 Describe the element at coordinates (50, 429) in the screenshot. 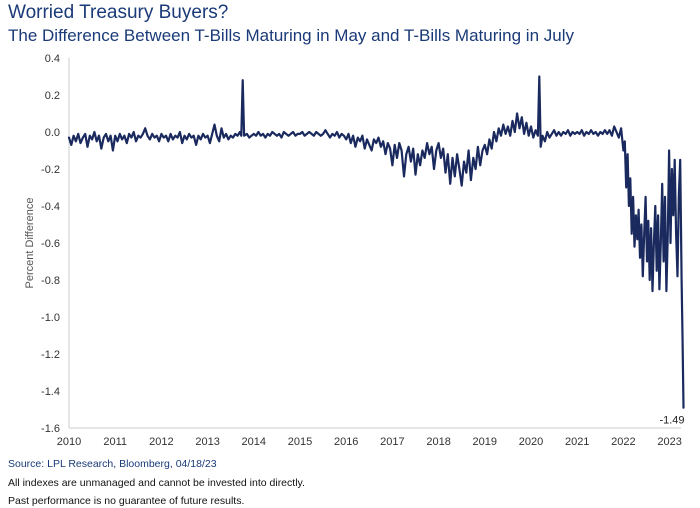

I see `y-tick-label: -1.6` at that location.